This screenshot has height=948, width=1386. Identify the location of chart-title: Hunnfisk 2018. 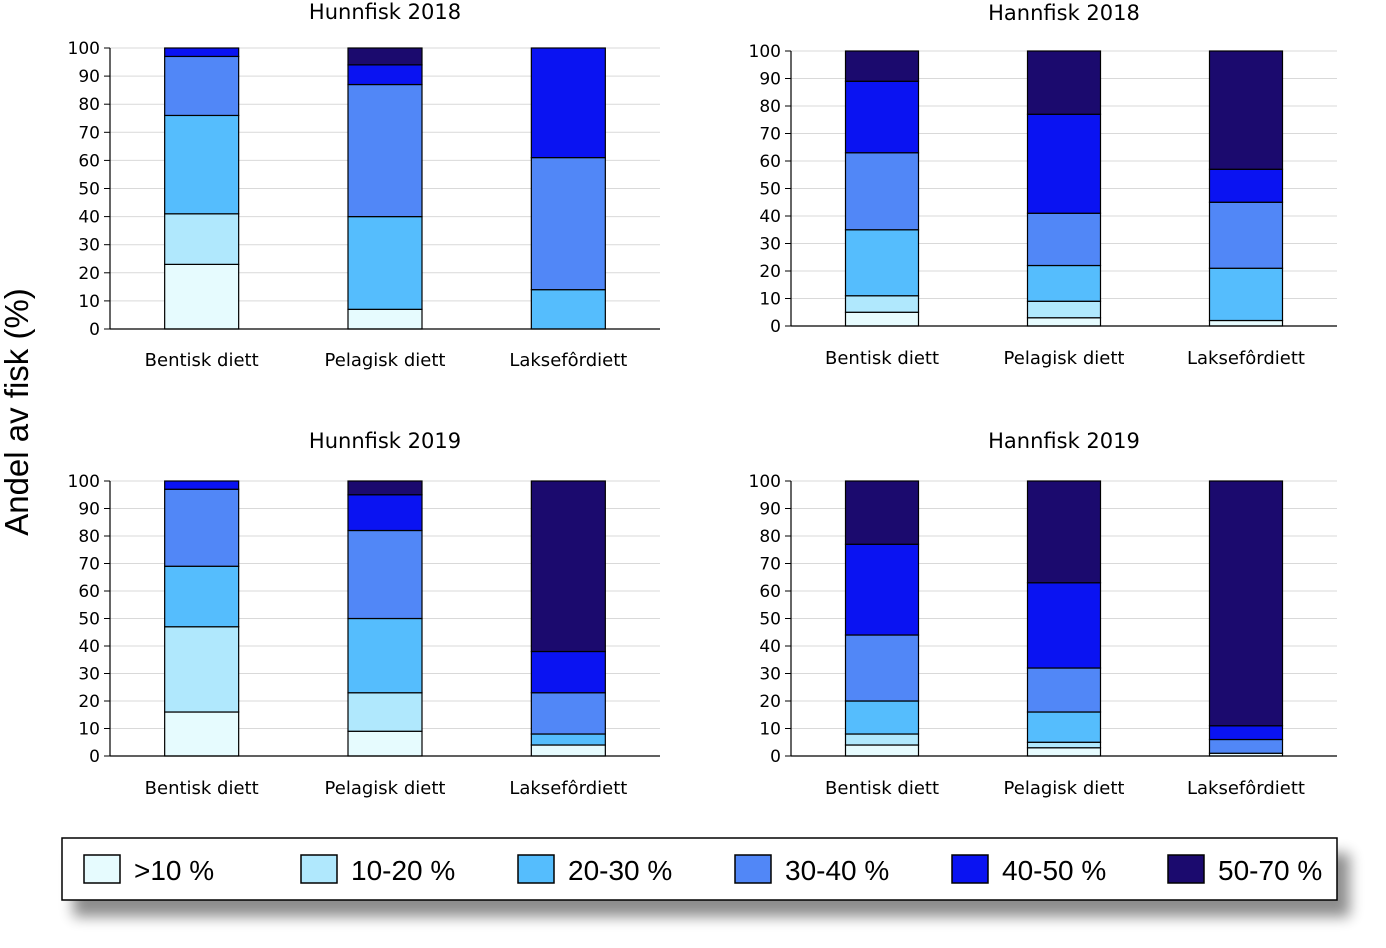
(385, 12).